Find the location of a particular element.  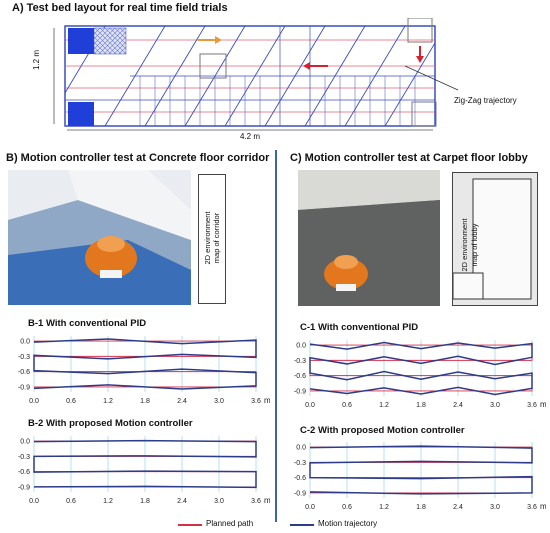

b2-y-tick: -0.3 is located at coordinates (24, 457).